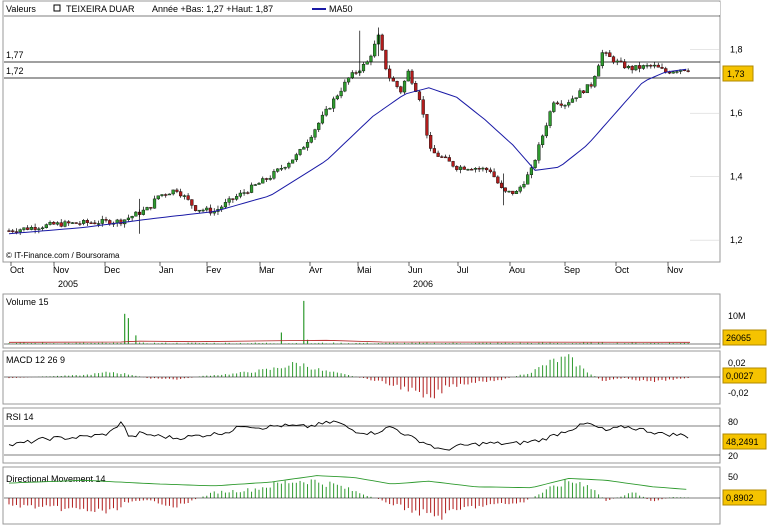  Describe the element at coordinates (572, 270) in the screenshot. I see `month-label: Sep` at that location.